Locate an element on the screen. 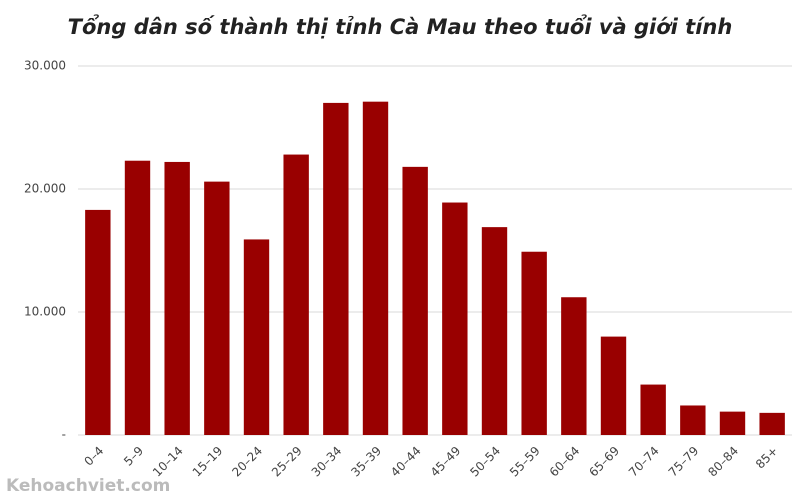 The height and width of the screenshot is (500, 800). x-tick-label: 40–44 is located at coordinates (406, 462).